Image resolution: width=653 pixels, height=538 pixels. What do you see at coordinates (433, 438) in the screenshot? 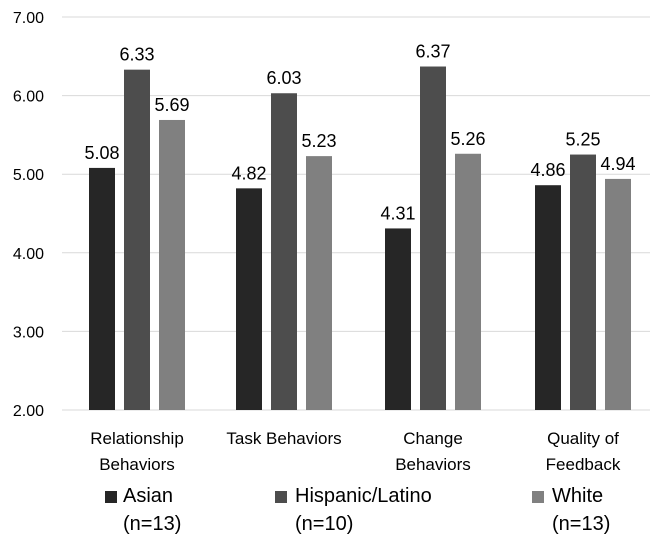
I see `x-category-label-2-0: Change` at bounding box center [433, 438].